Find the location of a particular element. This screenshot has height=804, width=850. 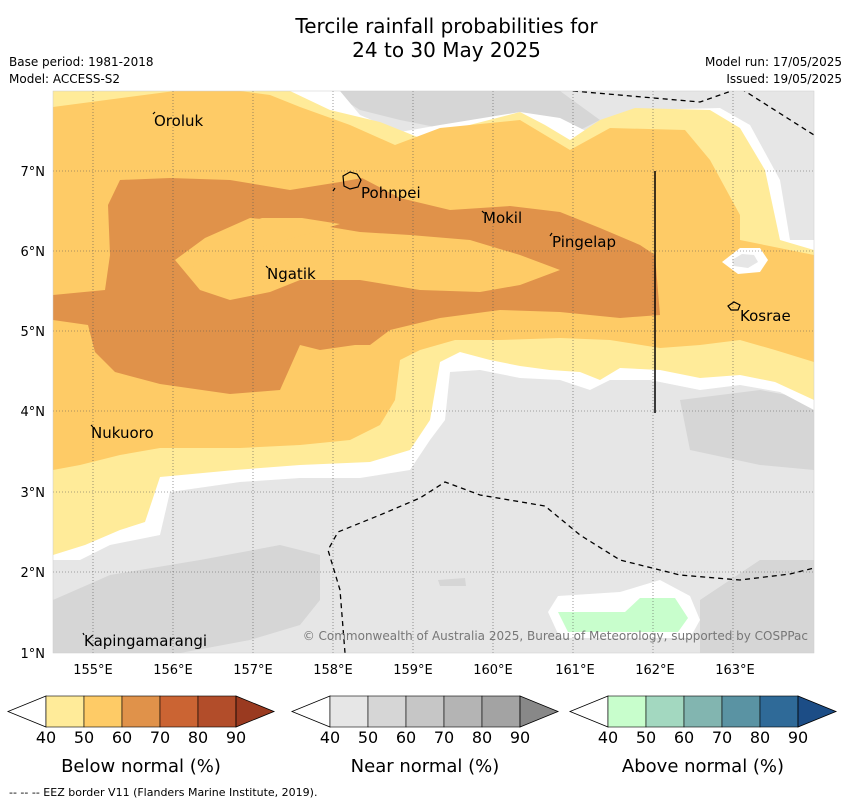

colorbar-near-normal: 40 50 60 70 80 90 Near normal (%) is located at coordinates (425, 736).